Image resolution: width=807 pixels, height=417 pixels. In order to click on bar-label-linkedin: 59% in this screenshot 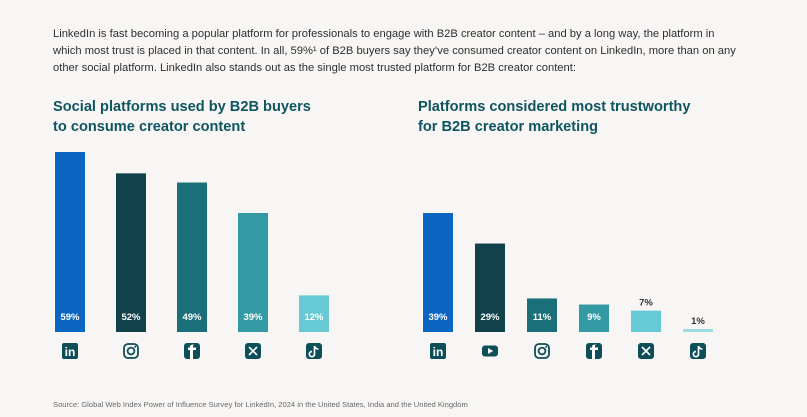, I will do `click(70, 317)`.